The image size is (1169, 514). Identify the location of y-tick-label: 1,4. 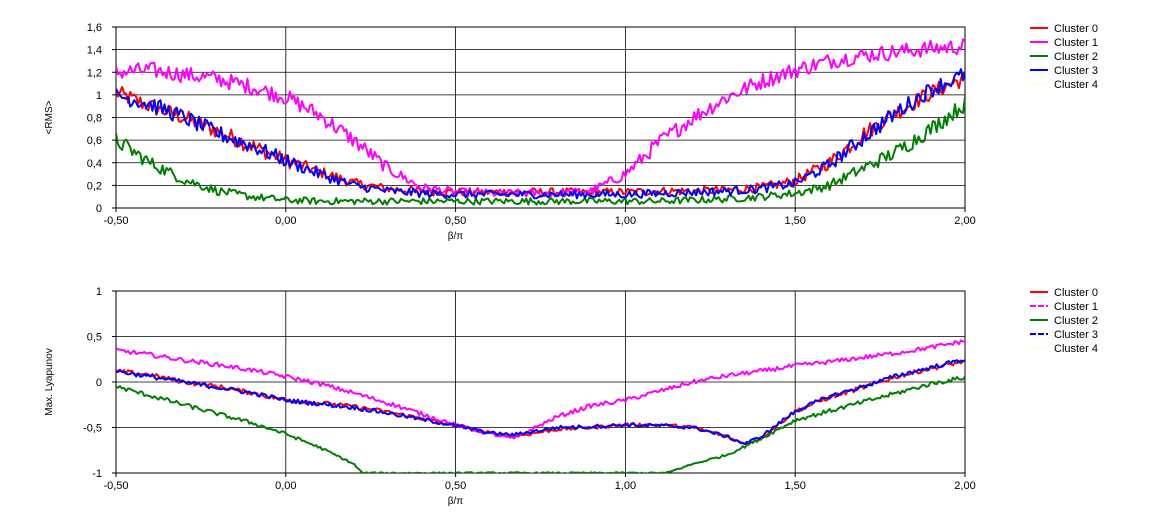
(94, 51).